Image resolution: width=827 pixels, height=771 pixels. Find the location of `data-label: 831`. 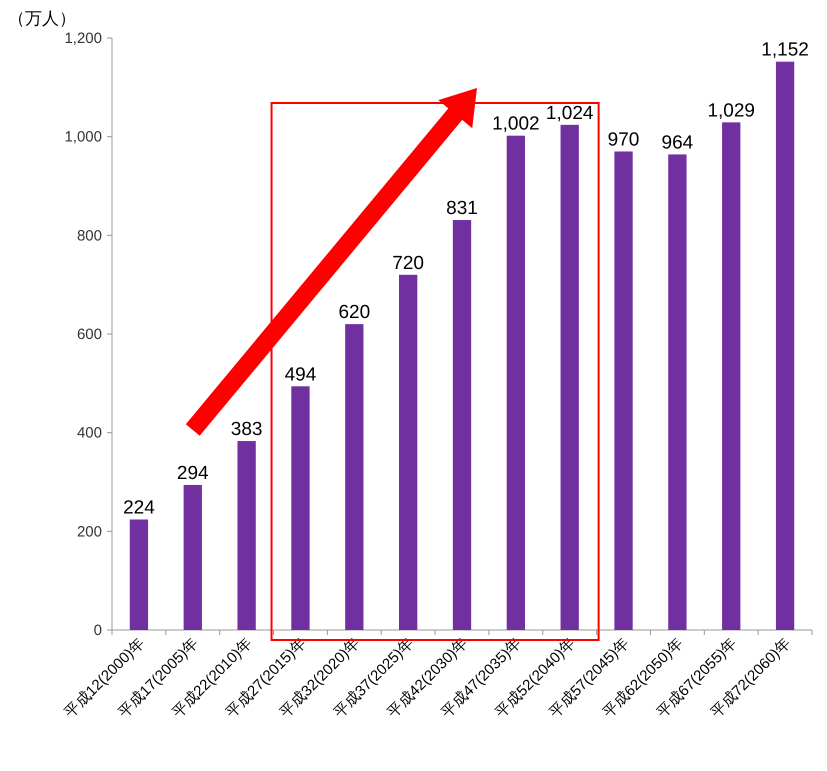

data-label: 831 is located at coordinates (462, 209).